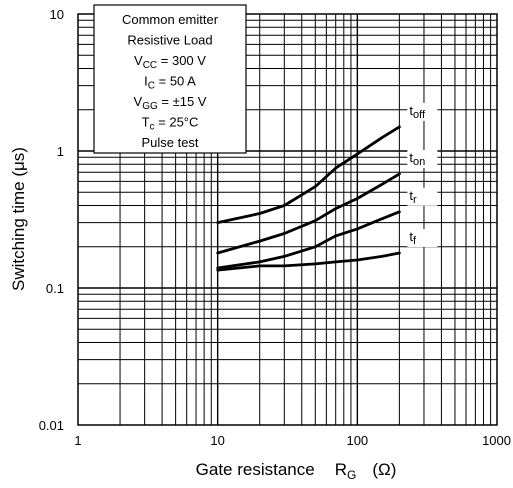 The image size is (513, 488). Describe the element at coordinates (51, 425) in the screenshot. I see `y-tick-label: 0.01` at that location.